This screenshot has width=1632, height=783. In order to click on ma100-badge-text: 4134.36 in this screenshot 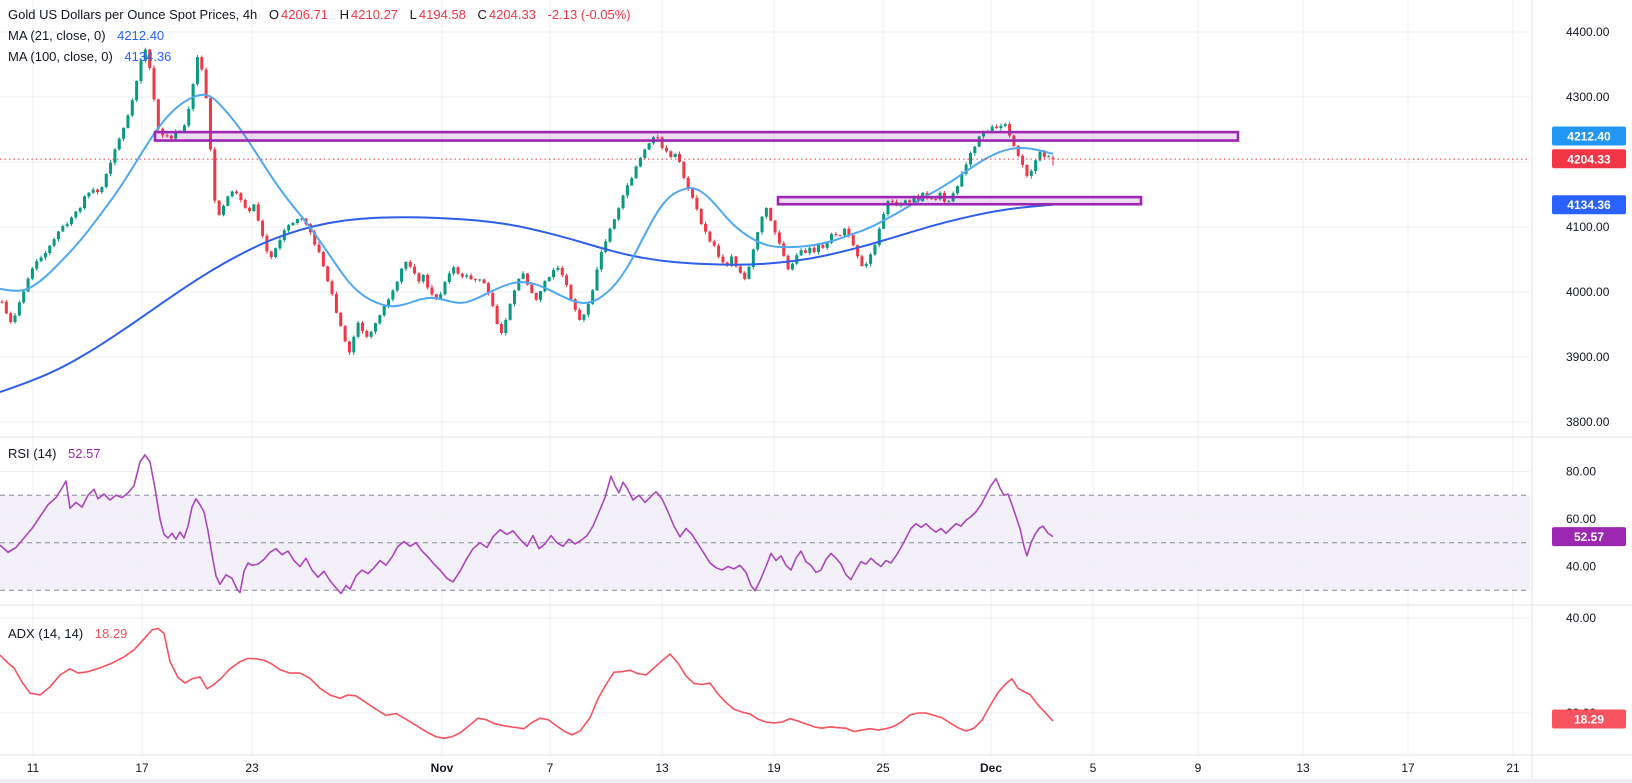, I will do `click(1589, 205)`.